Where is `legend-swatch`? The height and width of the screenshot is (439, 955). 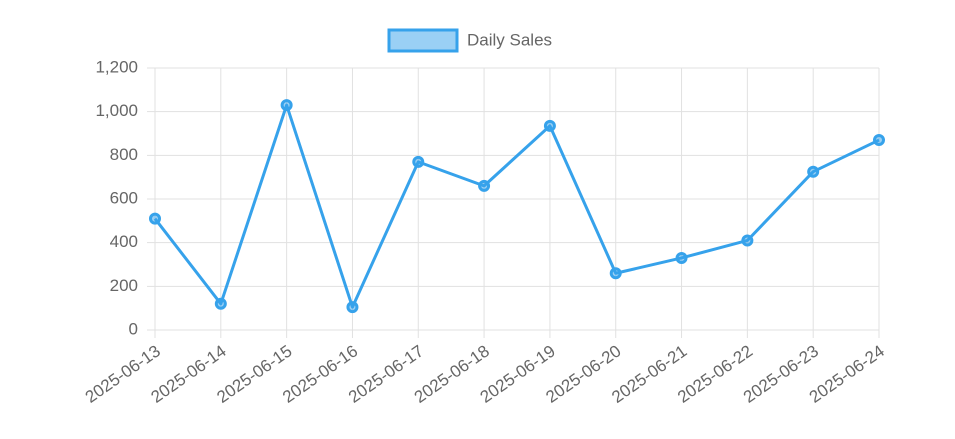 legend-swatch is located at coordinates (423, 40).